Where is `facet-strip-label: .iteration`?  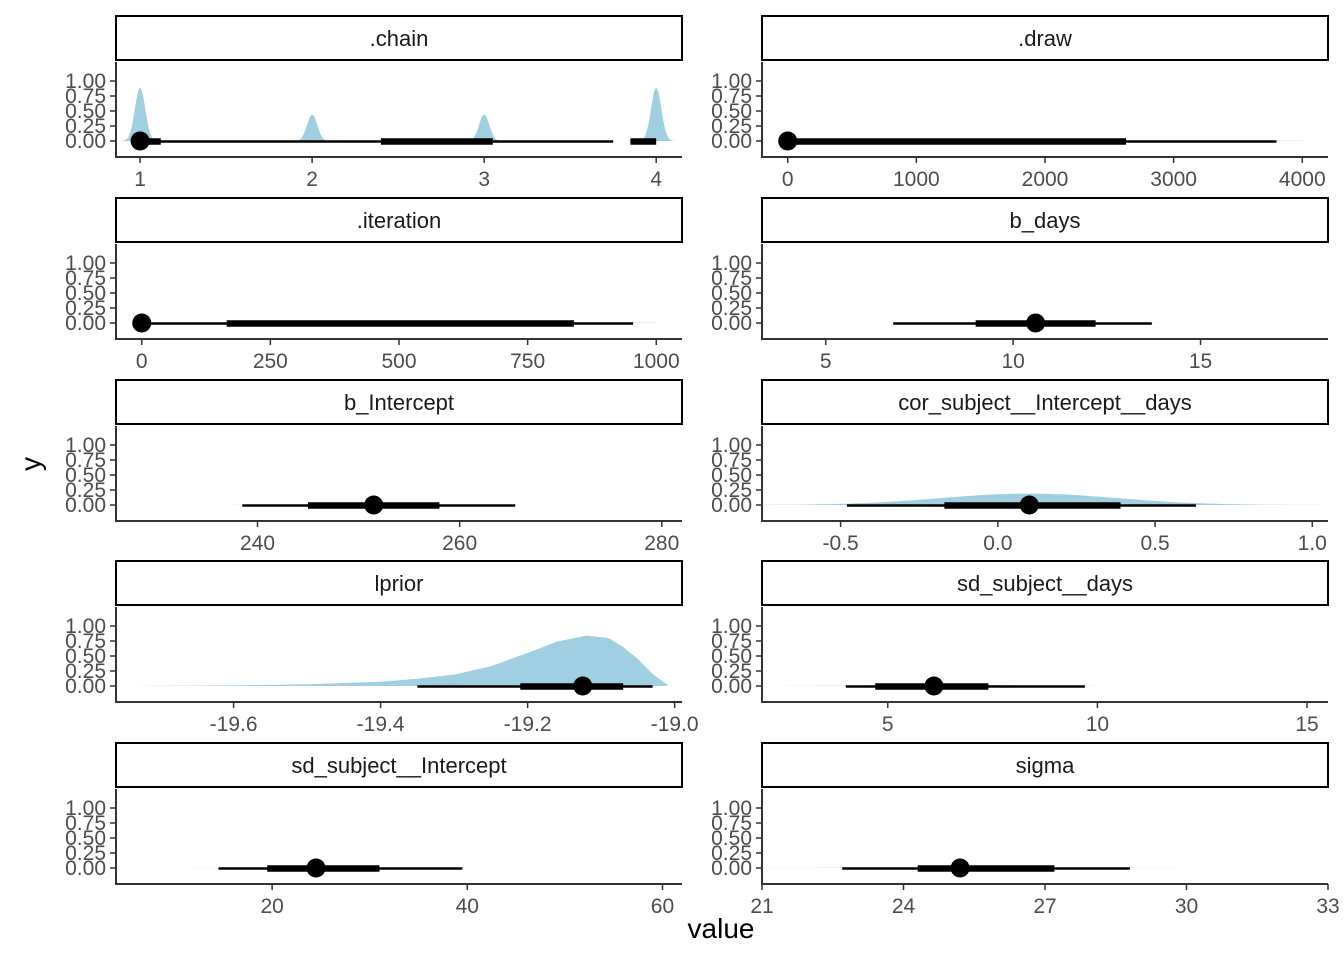
facet-strip-label: .iteration is located at coordinates (399, 220).